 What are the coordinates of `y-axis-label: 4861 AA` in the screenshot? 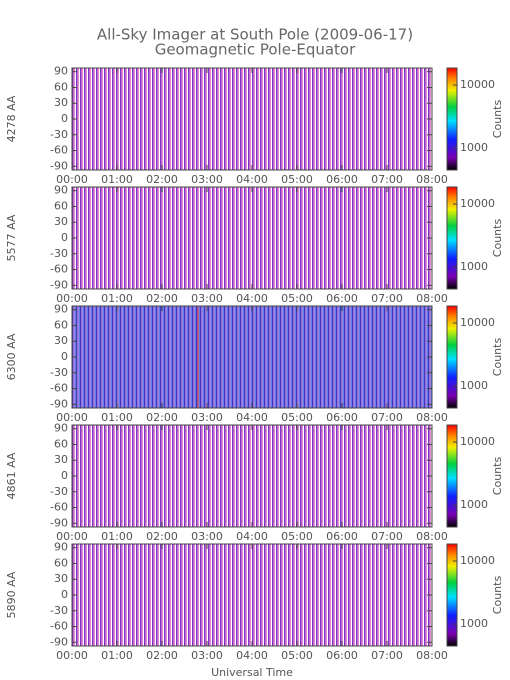 It's located at (11, 475).